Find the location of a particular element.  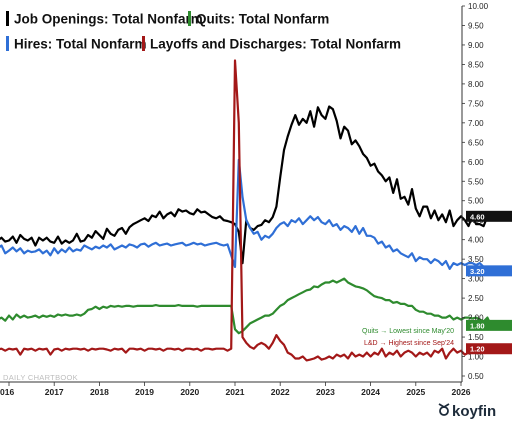

koyfin-logo-icon is located at coordinates (444, 409).